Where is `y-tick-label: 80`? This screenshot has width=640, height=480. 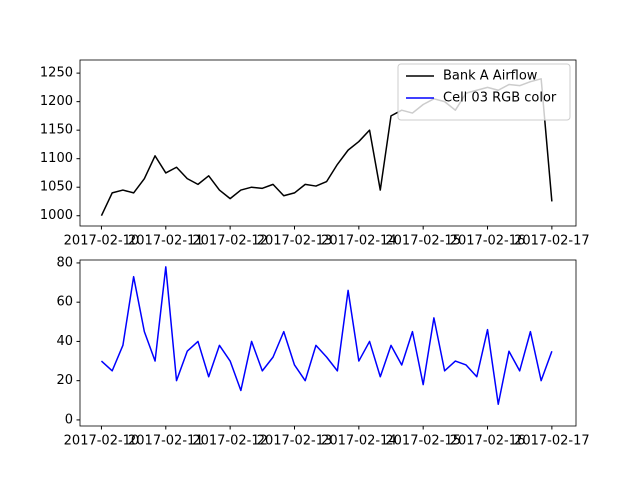
y-tick-label: 80 is located at coordinates (64, 262).